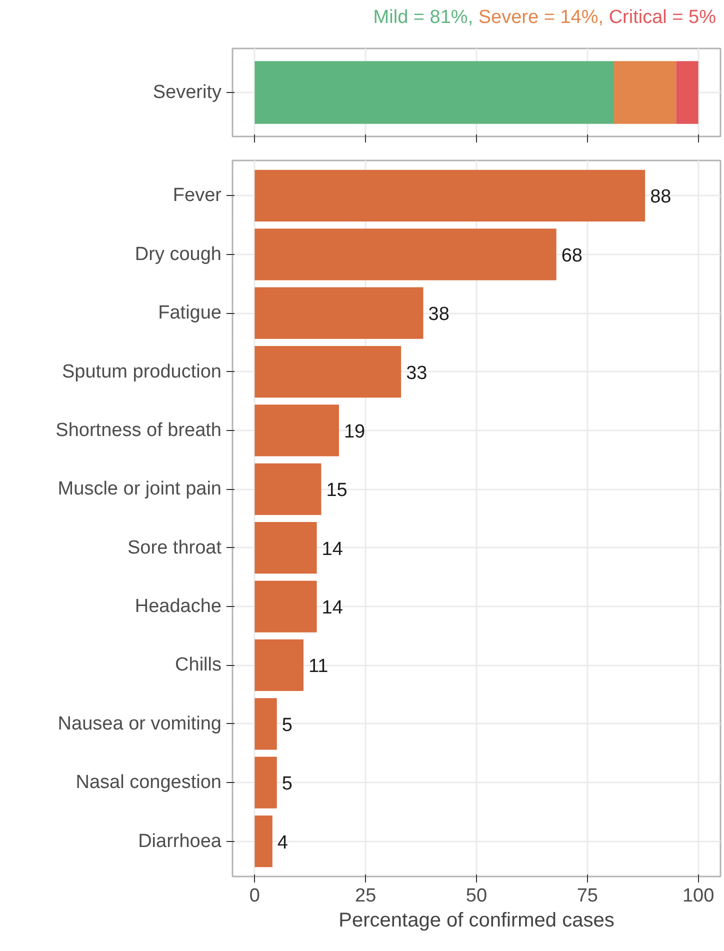  Describe the element at coordinates (180, 841) in the screenshot. I see `y-tick-label: Diarrhoea` at that location.